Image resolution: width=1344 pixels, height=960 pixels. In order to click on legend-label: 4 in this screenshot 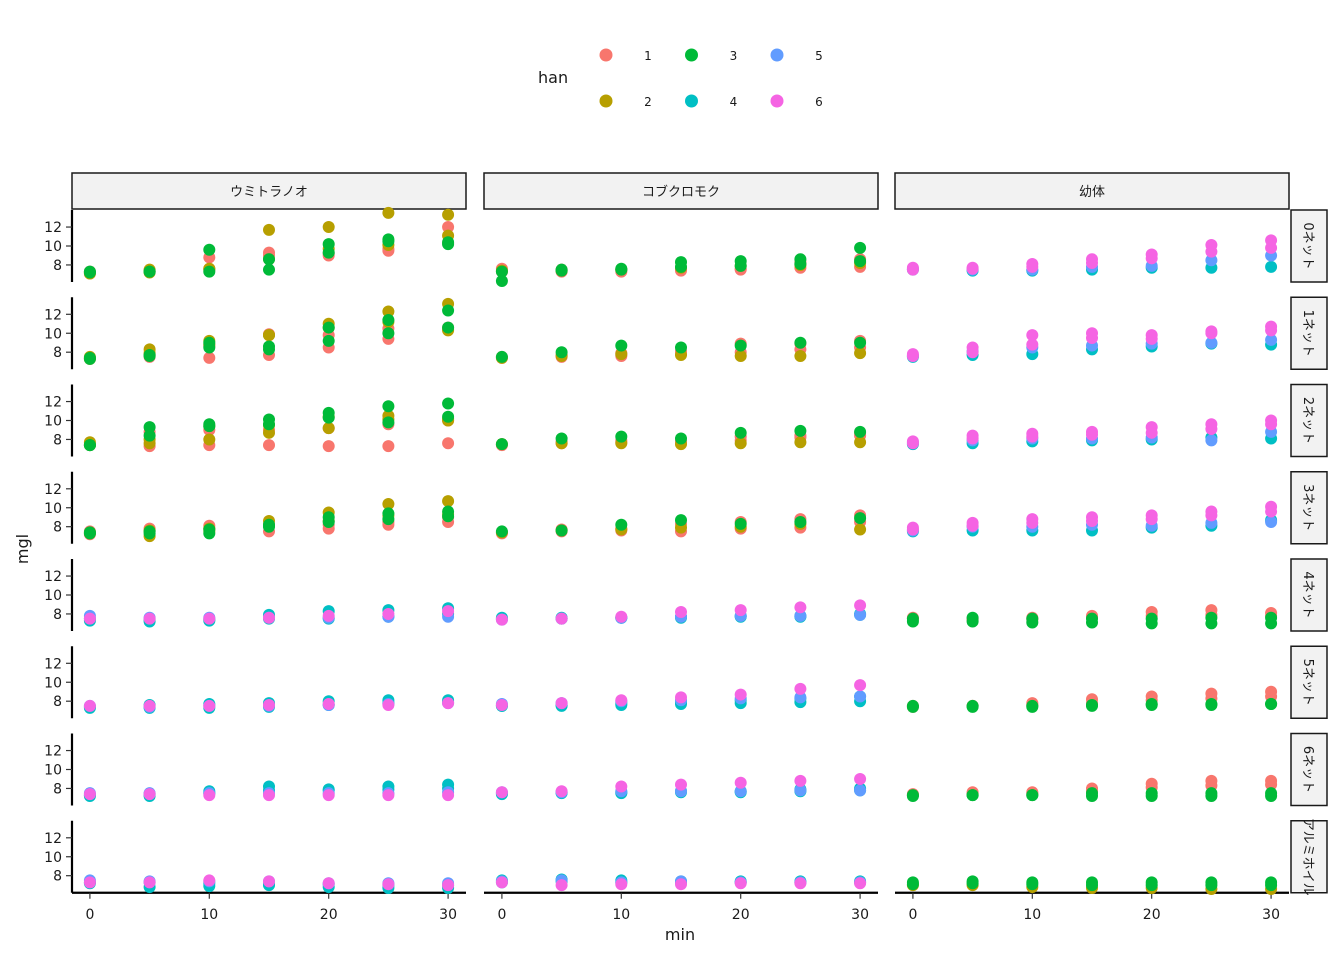, I will do `click(734, 102)`.